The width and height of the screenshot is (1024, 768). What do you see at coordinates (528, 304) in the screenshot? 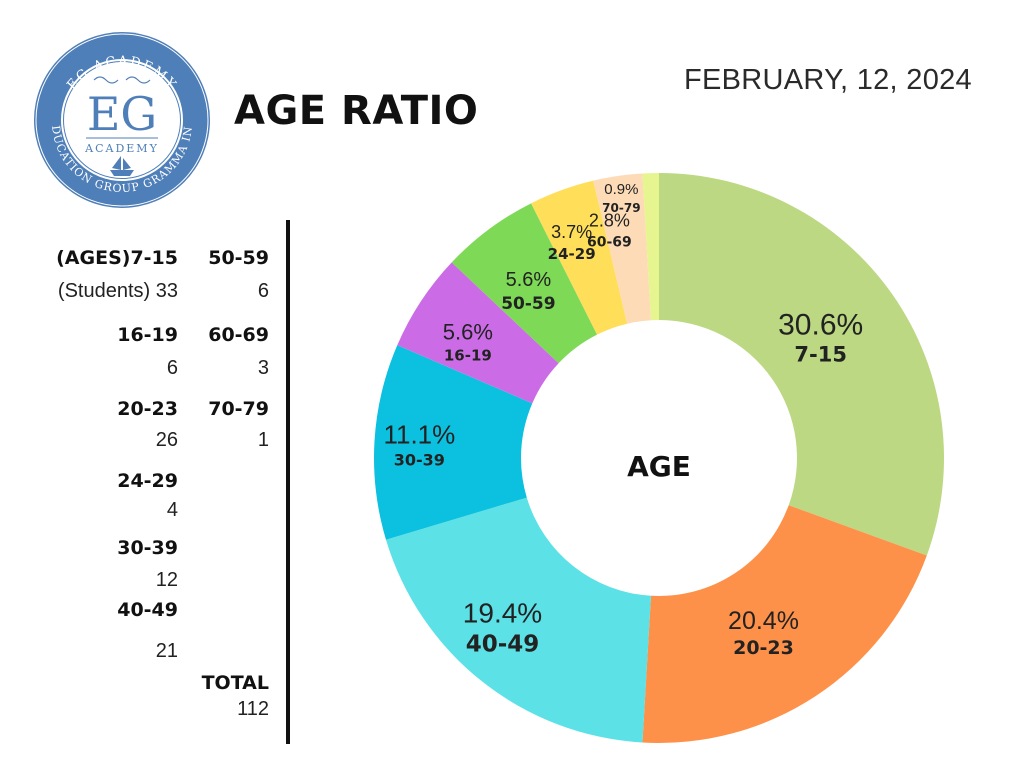
I see `slice-category-label-50-59: 50-59` at bounding box center [528, 304].